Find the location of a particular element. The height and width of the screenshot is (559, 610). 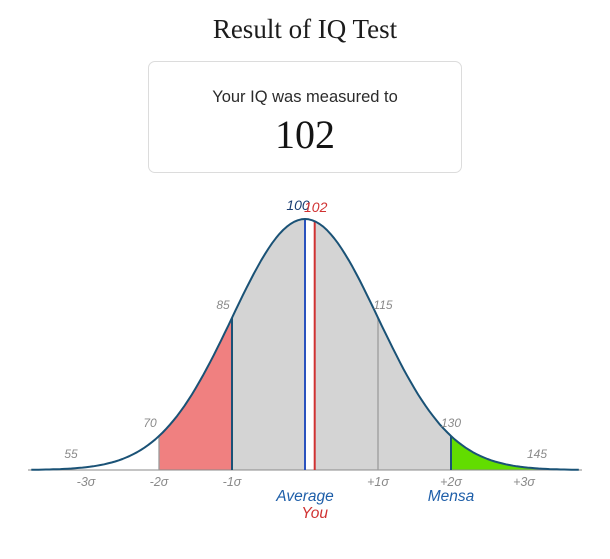

axis-tick-label-2: -1σ is located at coordinates (232, 482).